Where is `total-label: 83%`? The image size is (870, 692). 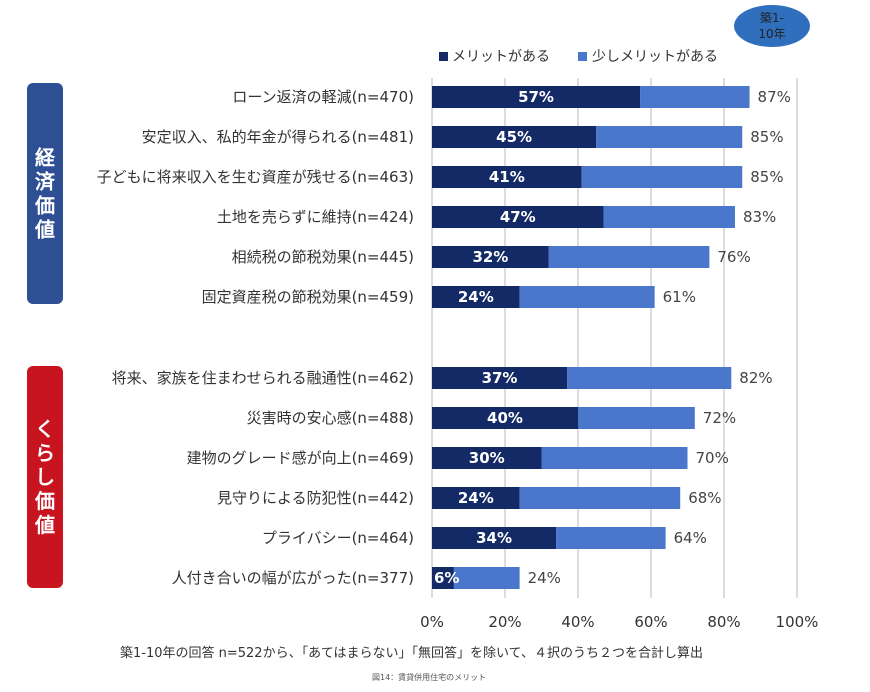
total-label: 83% is located at coordinates (759, 217).